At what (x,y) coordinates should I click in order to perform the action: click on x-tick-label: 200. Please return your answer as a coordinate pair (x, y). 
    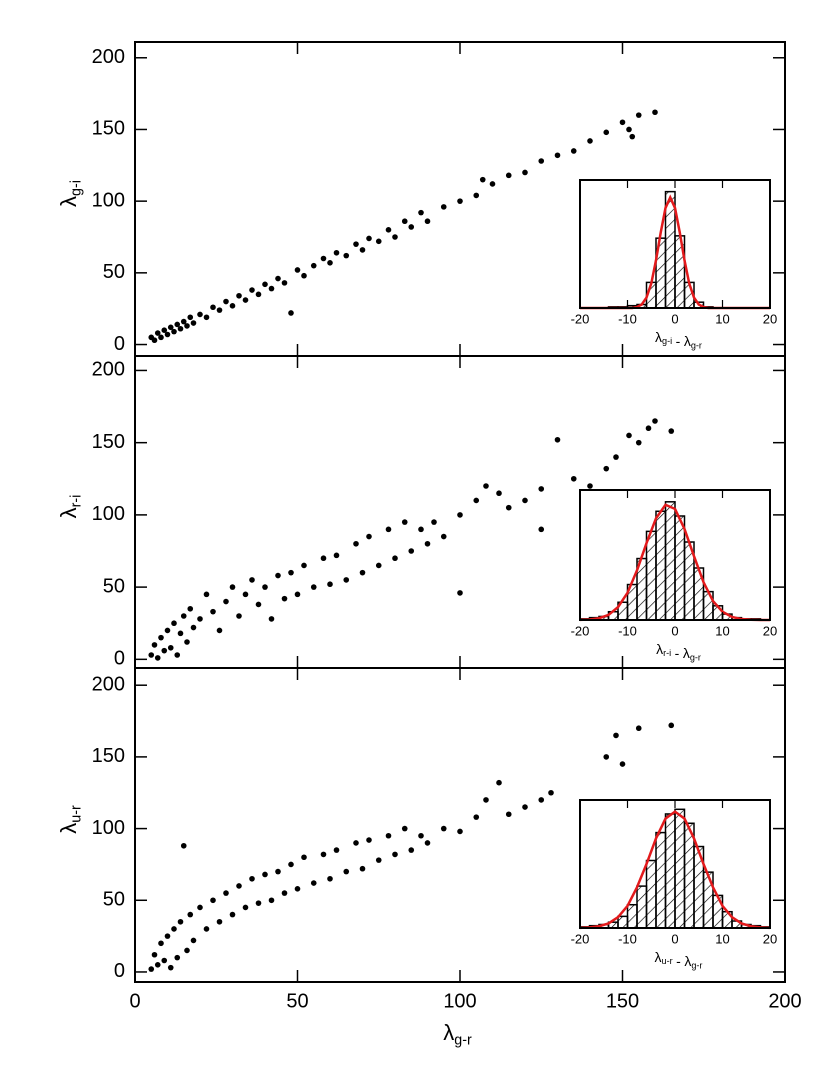
    Looking at the image, I should click on (784, 1001).